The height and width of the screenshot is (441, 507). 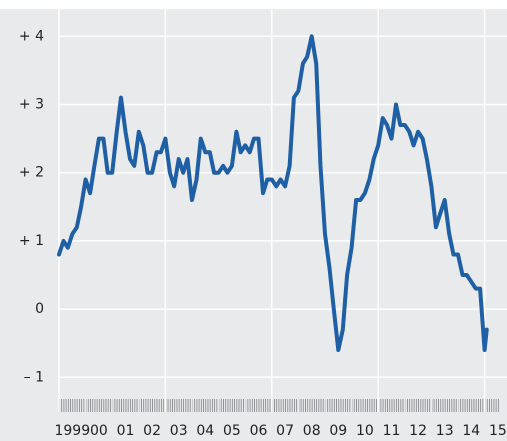 I want to click on x-tick-label: 1999, so click(x=72, y=431).